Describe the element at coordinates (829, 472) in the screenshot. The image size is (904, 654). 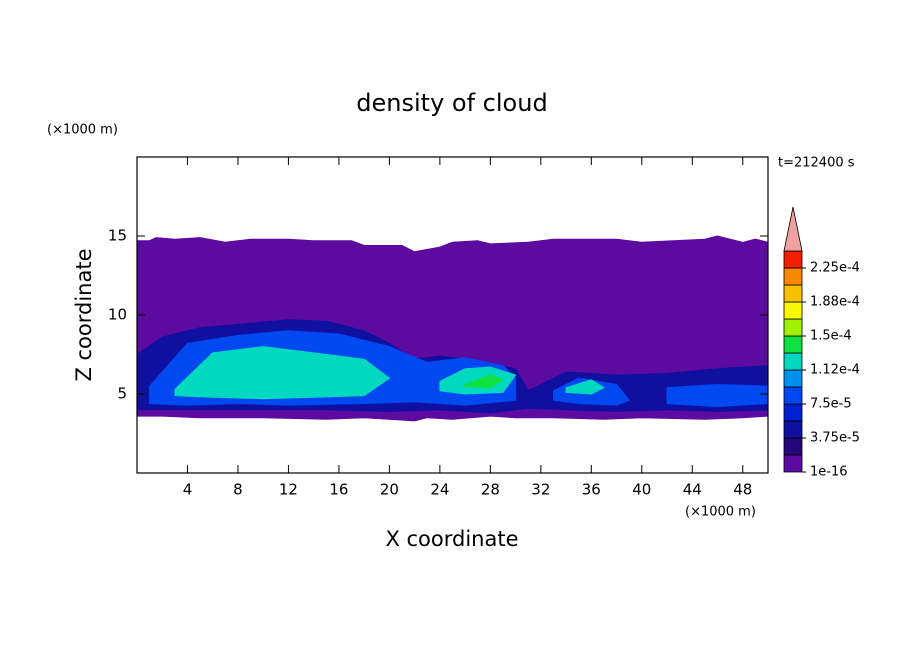
I see `colorbar-tick-label: 1e-16` at that location.